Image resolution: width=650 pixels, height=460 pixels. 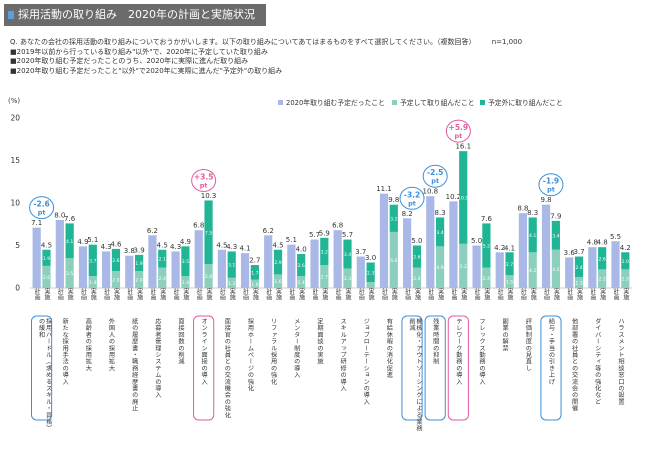 What do you see at coordinates (437, 102) in the screenshot?
I see `legend-entry: 予定して取り組んだこと` at bounding box center [437, 102].